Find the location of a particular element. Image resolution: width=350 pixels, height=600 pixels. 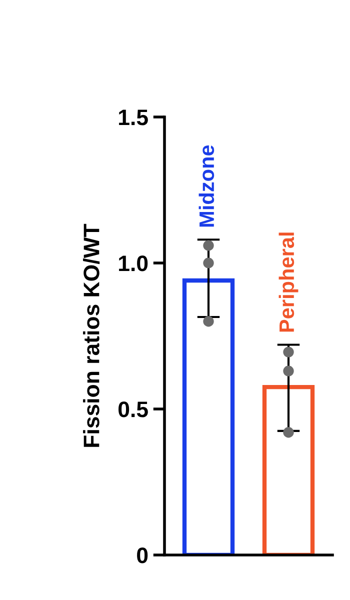

x-tick-label: Peripheral is located at coordinates (288, 282).